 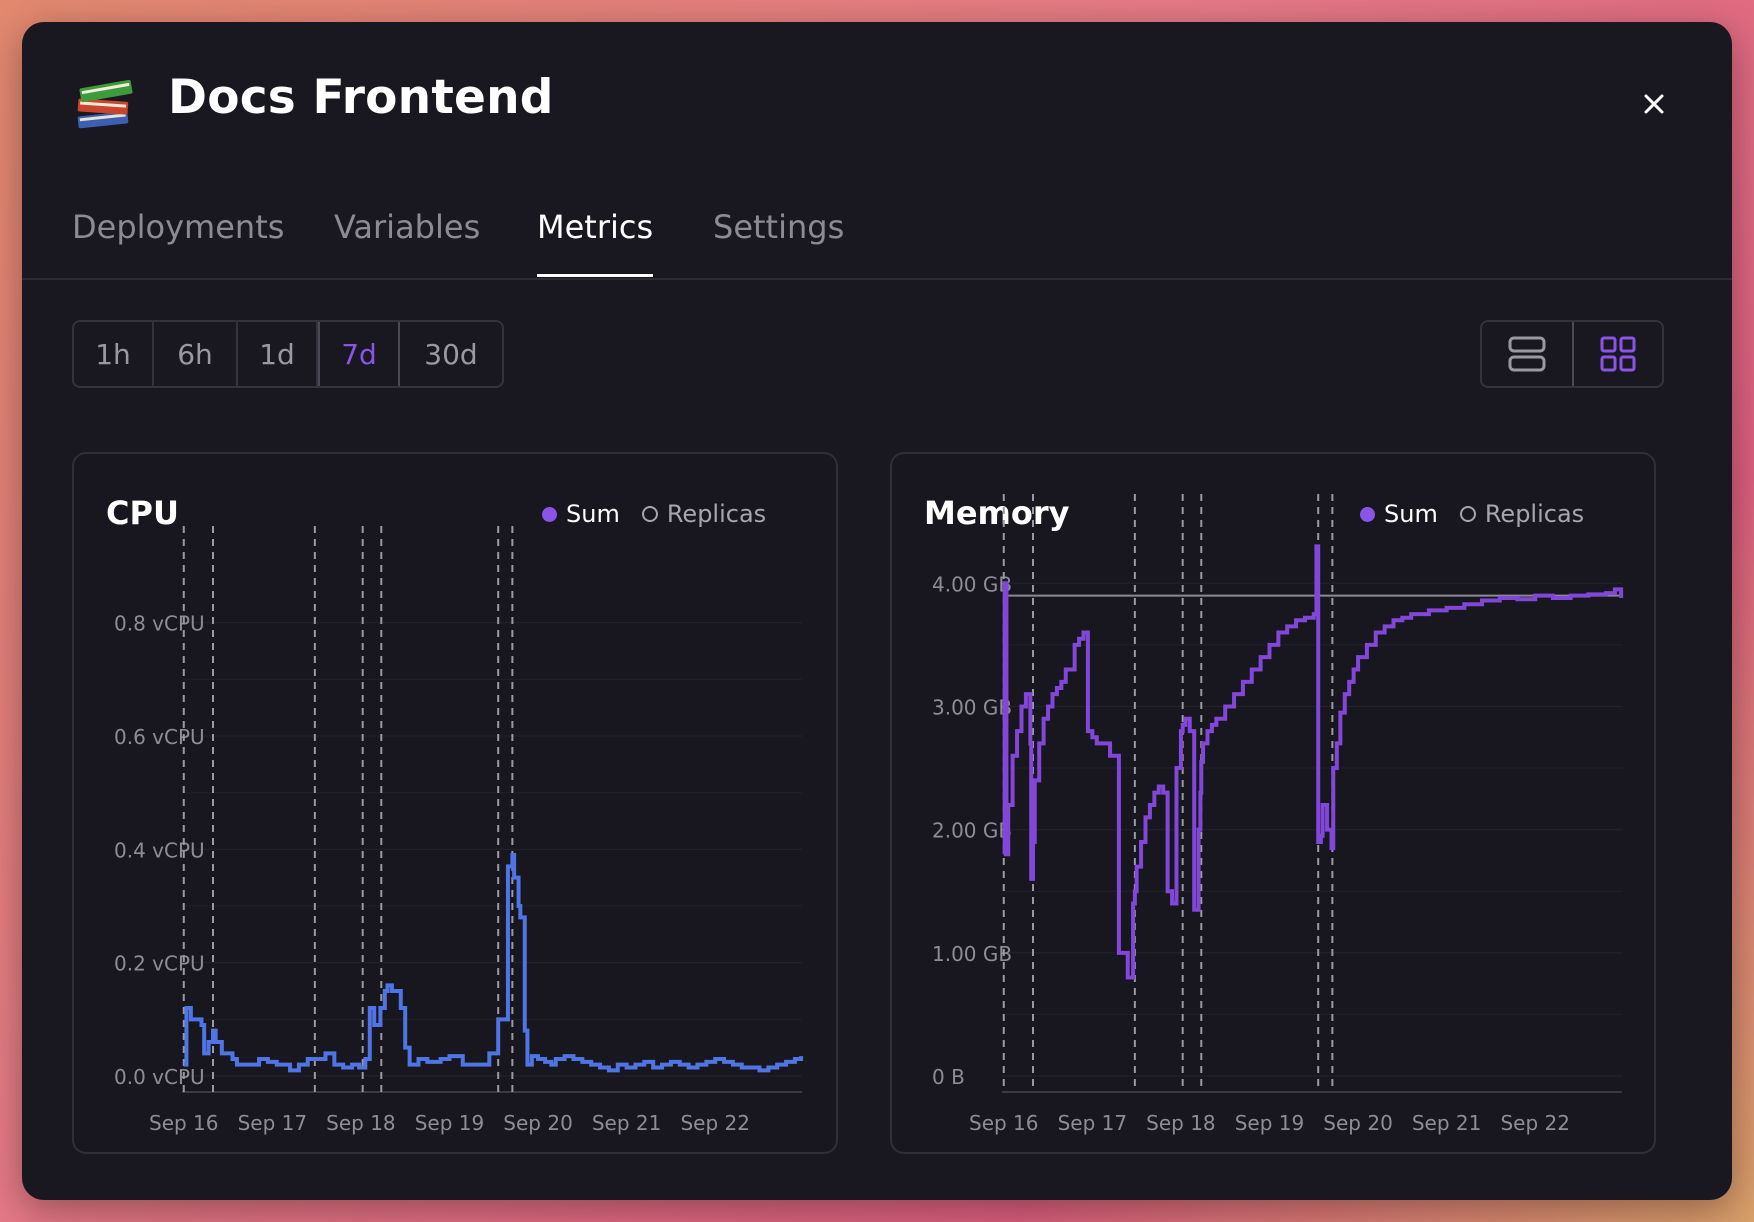 I want to click on close-icon, so click(x=1654, y=104).